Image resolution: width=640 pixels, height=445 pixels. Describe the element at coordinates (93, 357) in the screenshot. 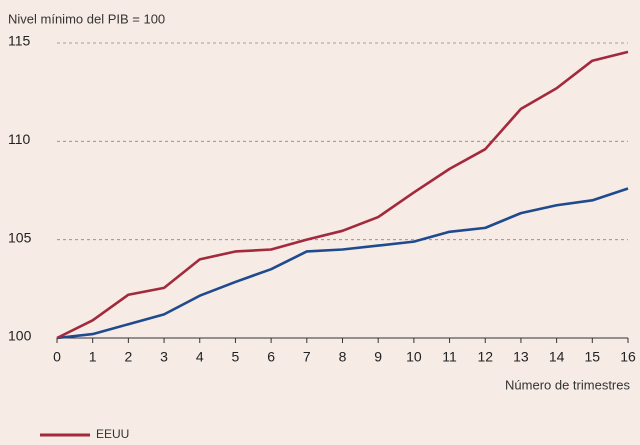

I see `x-tick-label: 1` at that location.